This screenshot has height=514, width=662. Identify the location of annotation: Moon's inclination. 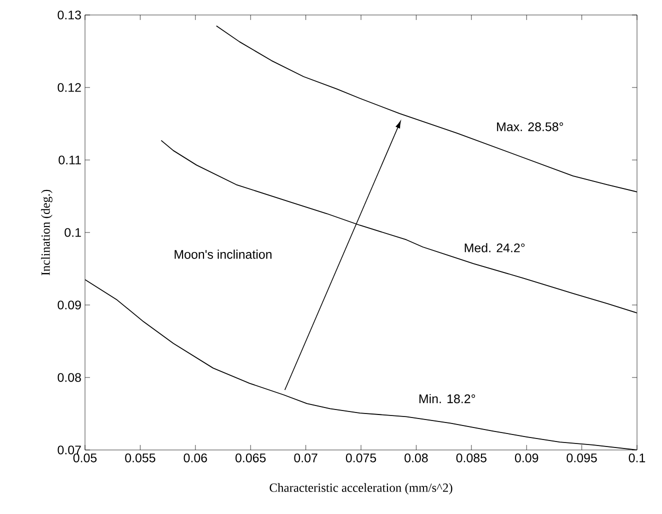
(223, 254).